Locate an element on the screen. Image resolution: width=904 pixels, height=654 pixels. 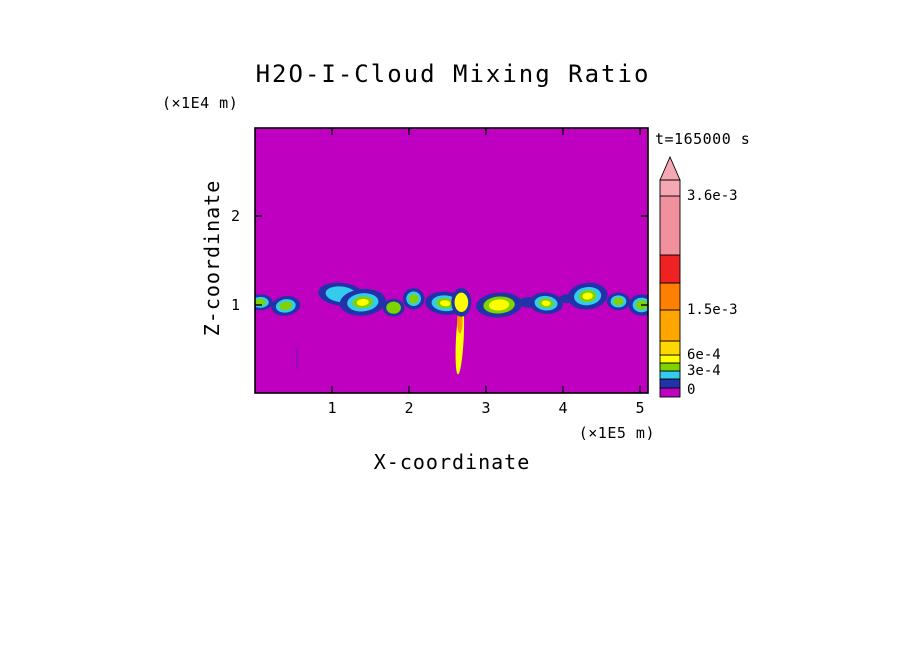
x-tick-label-5: 5 is located at coordinates (640, 408).